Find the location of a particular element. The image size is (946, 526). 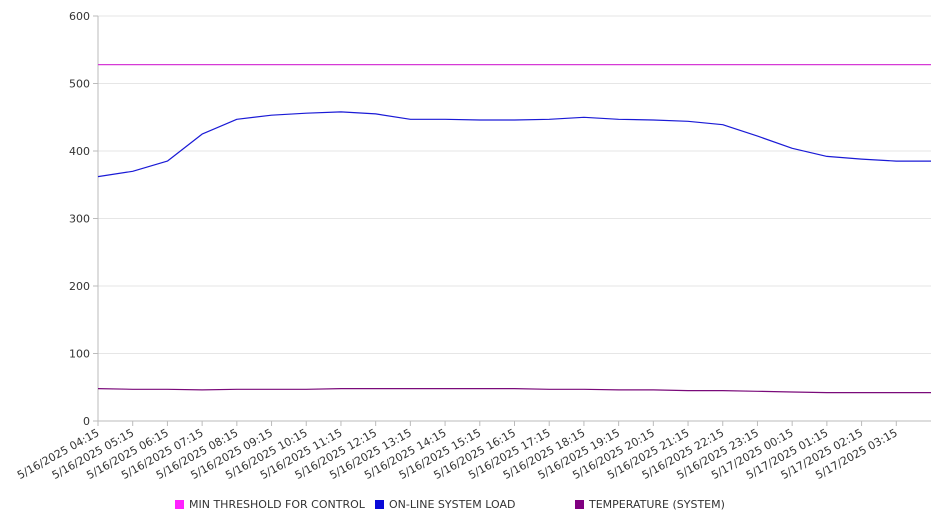

legend-label-temperature: TEMPERATURE (SYSTEM) is located at coordinates (657, 504).